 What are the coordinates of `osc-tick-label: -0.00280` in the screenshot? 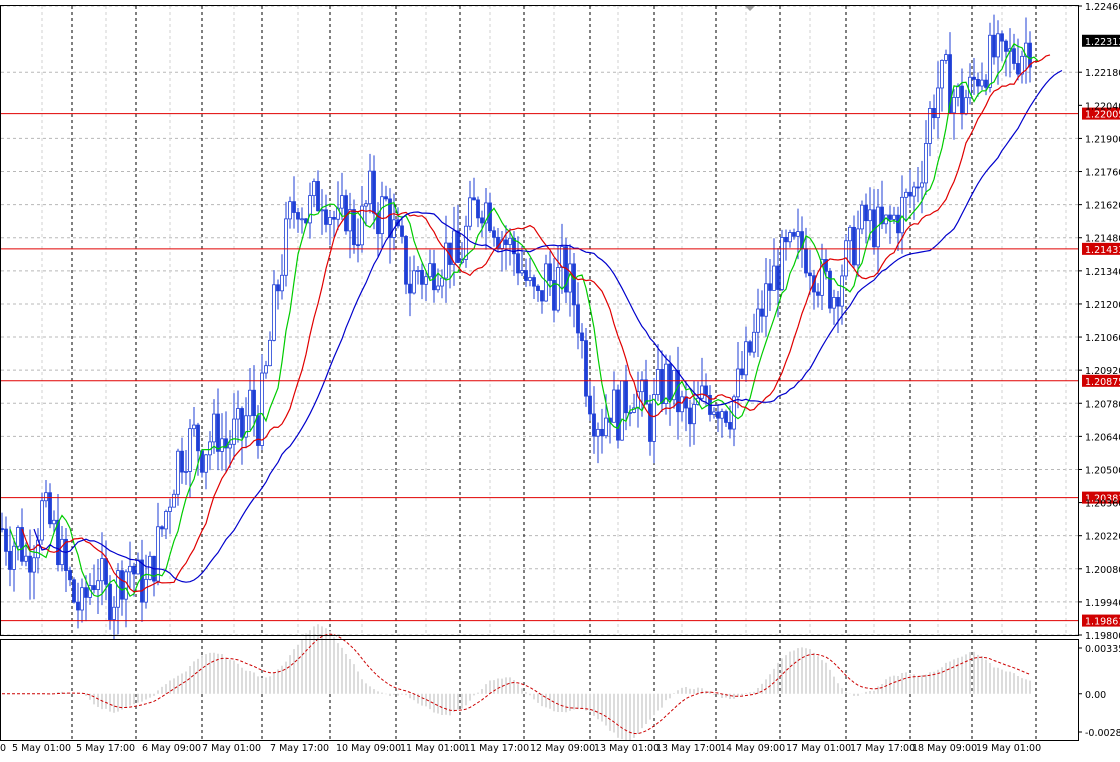 It's located at (1102, 733).